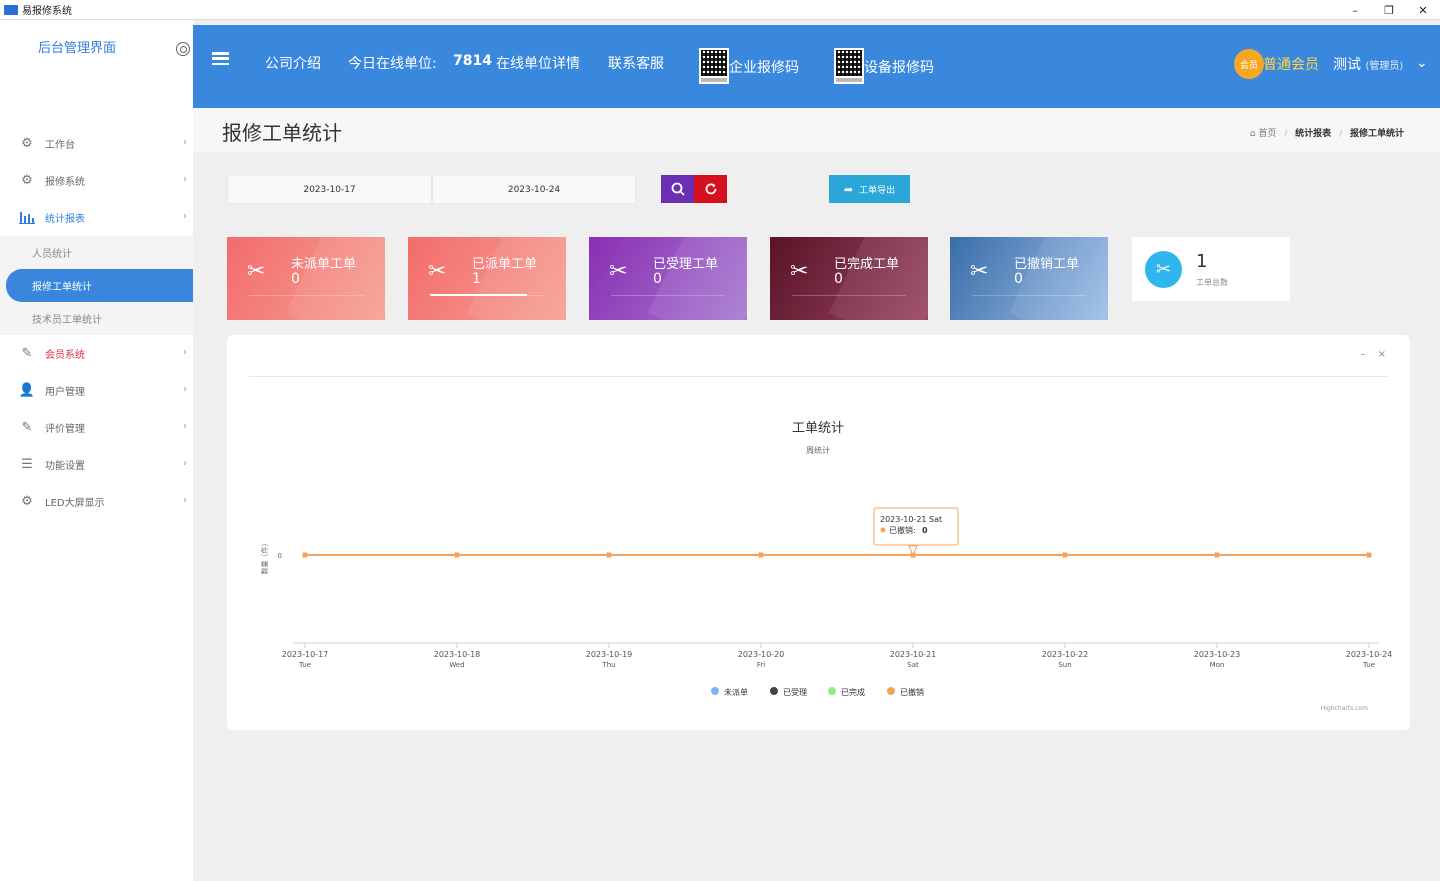  What do you see at coordinates (534, 189) in the screenshot?
I see `end-date-input: 2023-10-24` at bounding box center [534, 189].